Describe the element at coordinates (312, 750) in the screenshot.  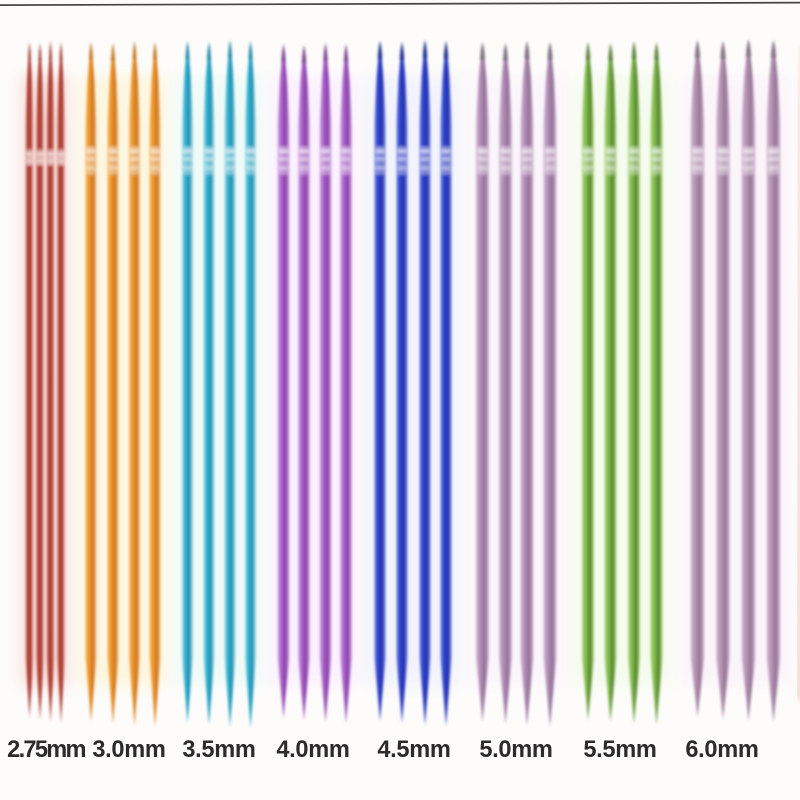
I see `svg-text: 4.0mm` at that location.